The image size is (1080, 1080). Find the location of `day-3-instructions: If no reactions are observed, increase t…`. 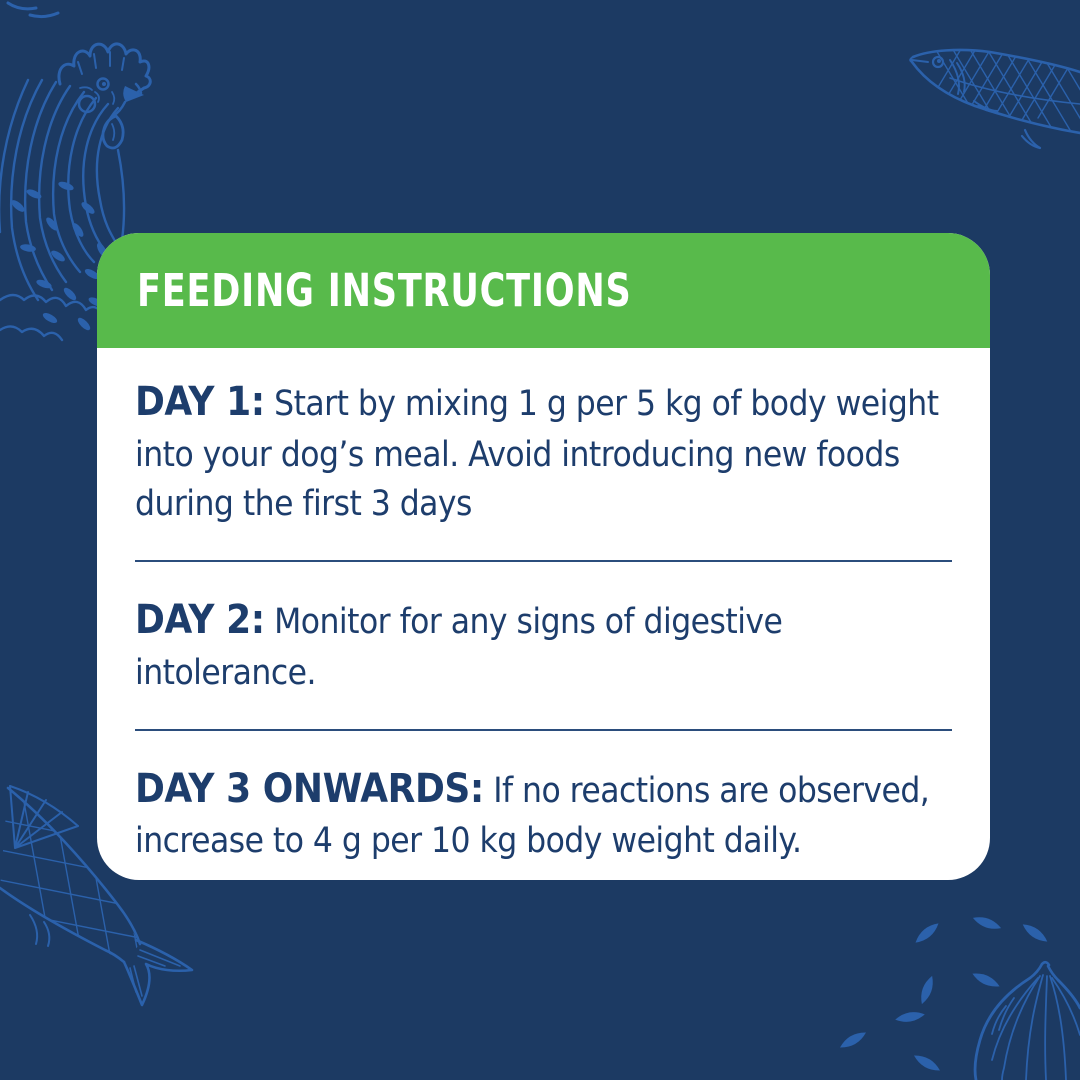

day-3-instructions: If no reactions are observed, increase t… is located at coordinates (532, 816).